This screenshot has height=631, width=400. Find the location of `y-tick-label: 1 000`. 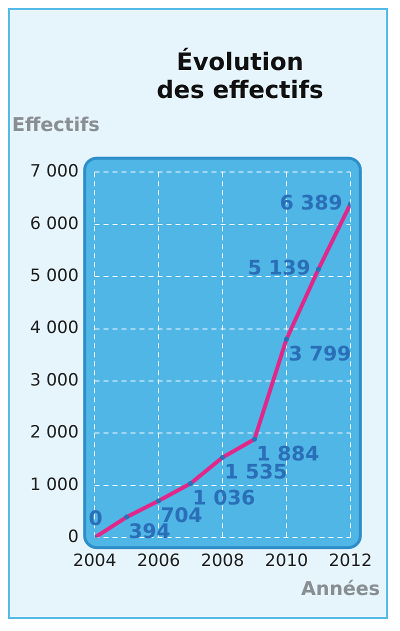

y-tick-label: 1 000 is located at coordinates (54, 484).